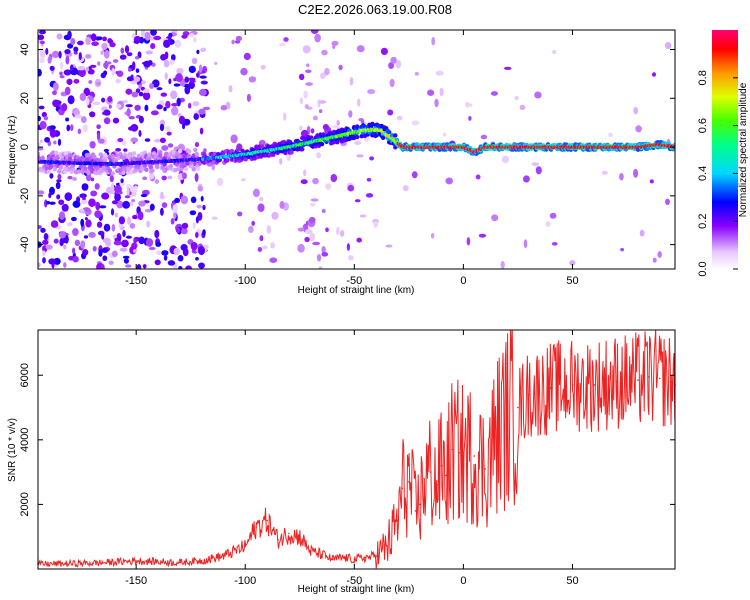  What do you see at coordinates (572, 581) in the screenshot?
I see `x-tick-label: 50` at bounding box center [572, 581].